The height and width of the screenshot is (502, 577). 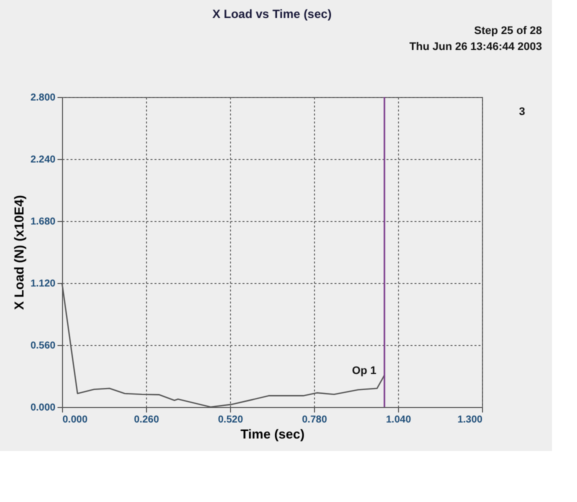 What do you see at coordinates (315, 420) in the screenshot?
I see `x-tick-label: 0.780` at bounding box center [315, 420].